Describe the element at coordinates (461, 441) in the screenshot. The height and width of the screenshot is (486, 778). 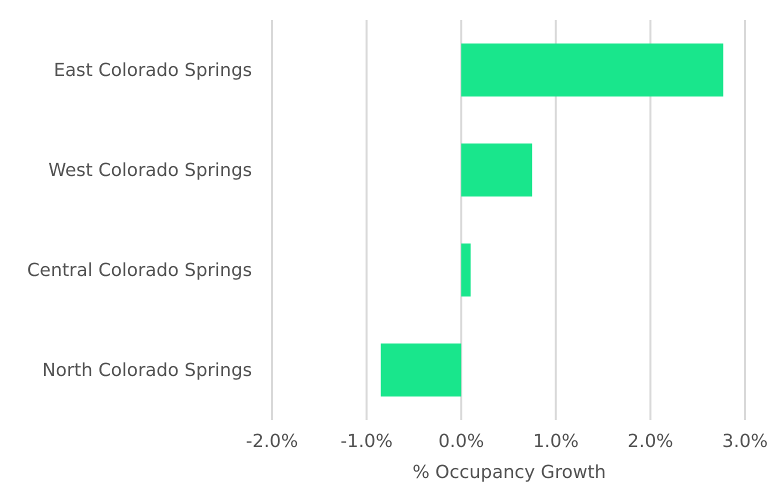
I see `x-tick-label: 0.0%` at that location.